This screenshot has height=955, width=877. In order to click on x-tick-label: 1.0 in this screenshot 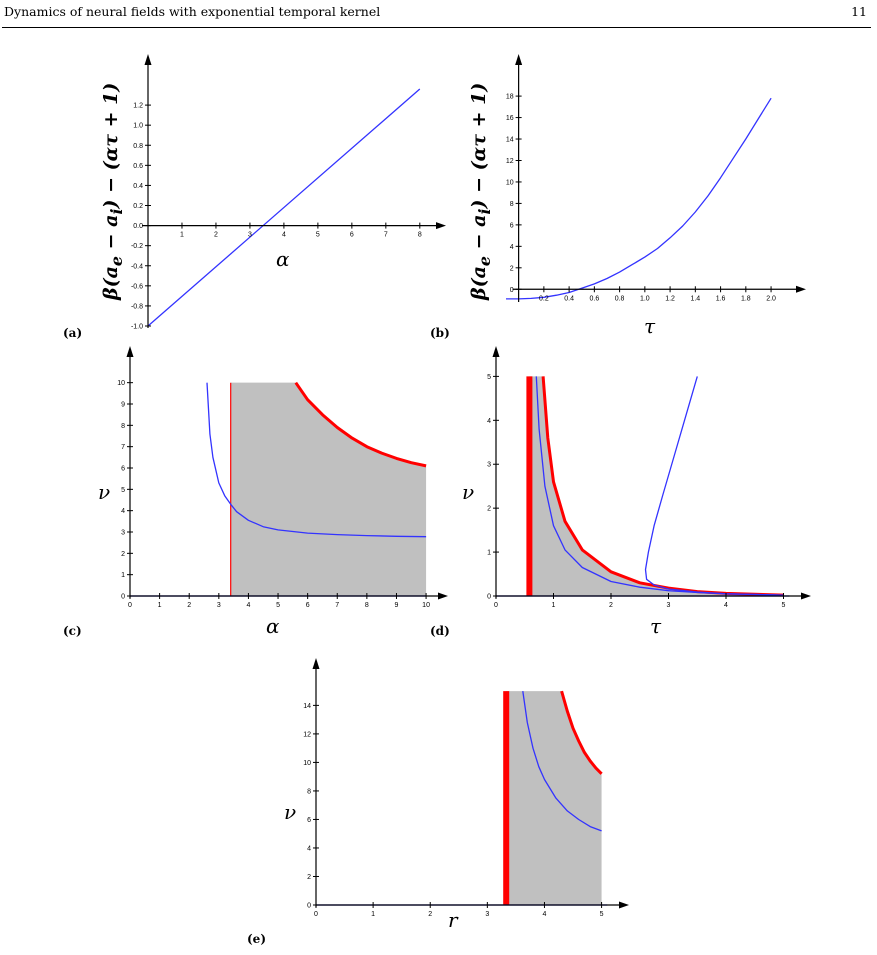, I will do `click(645, 298)`.